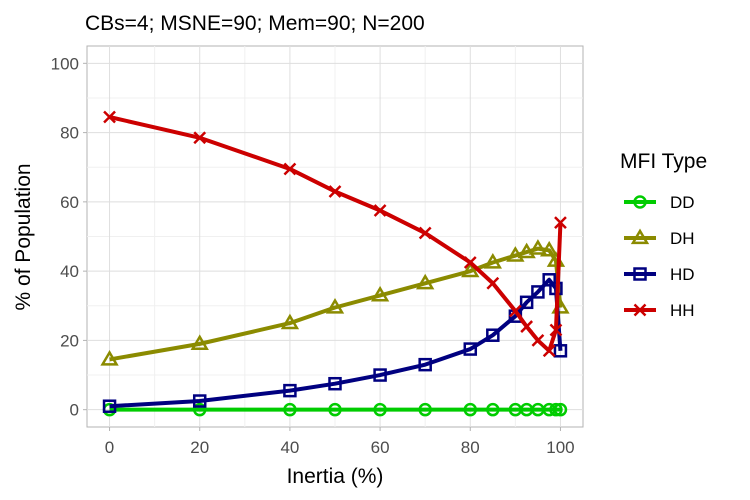 The height and width of the screenshot is (500, 750). What do you see at coordinates (682, 310) in the screenshot?
I see `legend-label-hh: HH` at bounding box center [682, 310].